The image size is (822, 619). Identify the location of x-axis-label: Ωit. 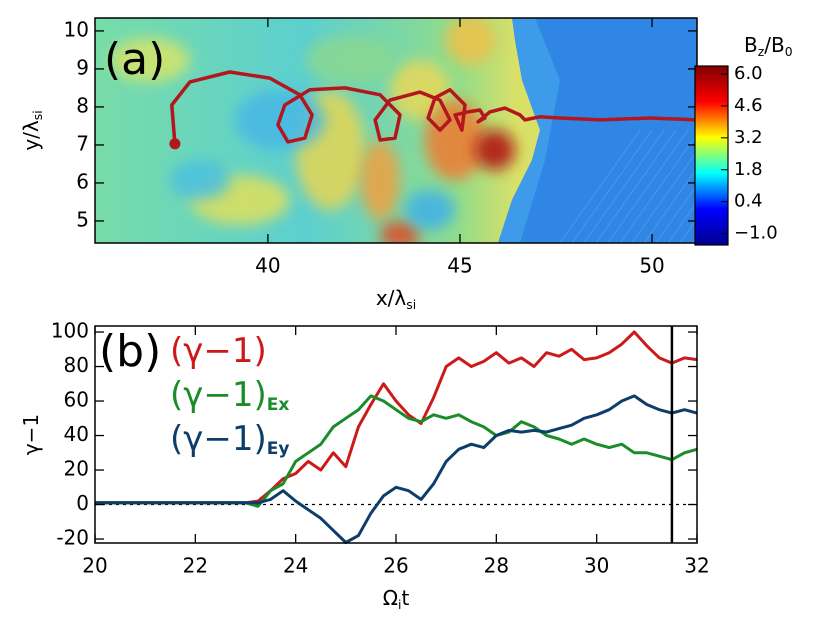
(396, 599).